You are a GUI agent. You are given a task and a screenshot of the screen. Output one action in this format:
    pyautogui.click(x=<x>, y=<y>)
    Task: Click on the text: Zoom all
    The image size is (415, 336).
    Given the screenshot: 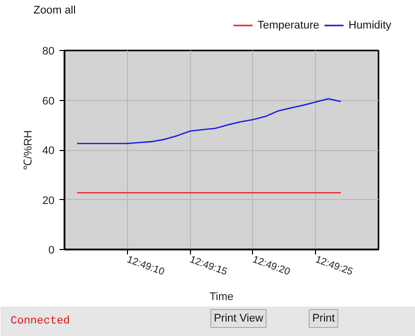 What is the action you would take?
    pyautogui.click(x=55, y=10)
    